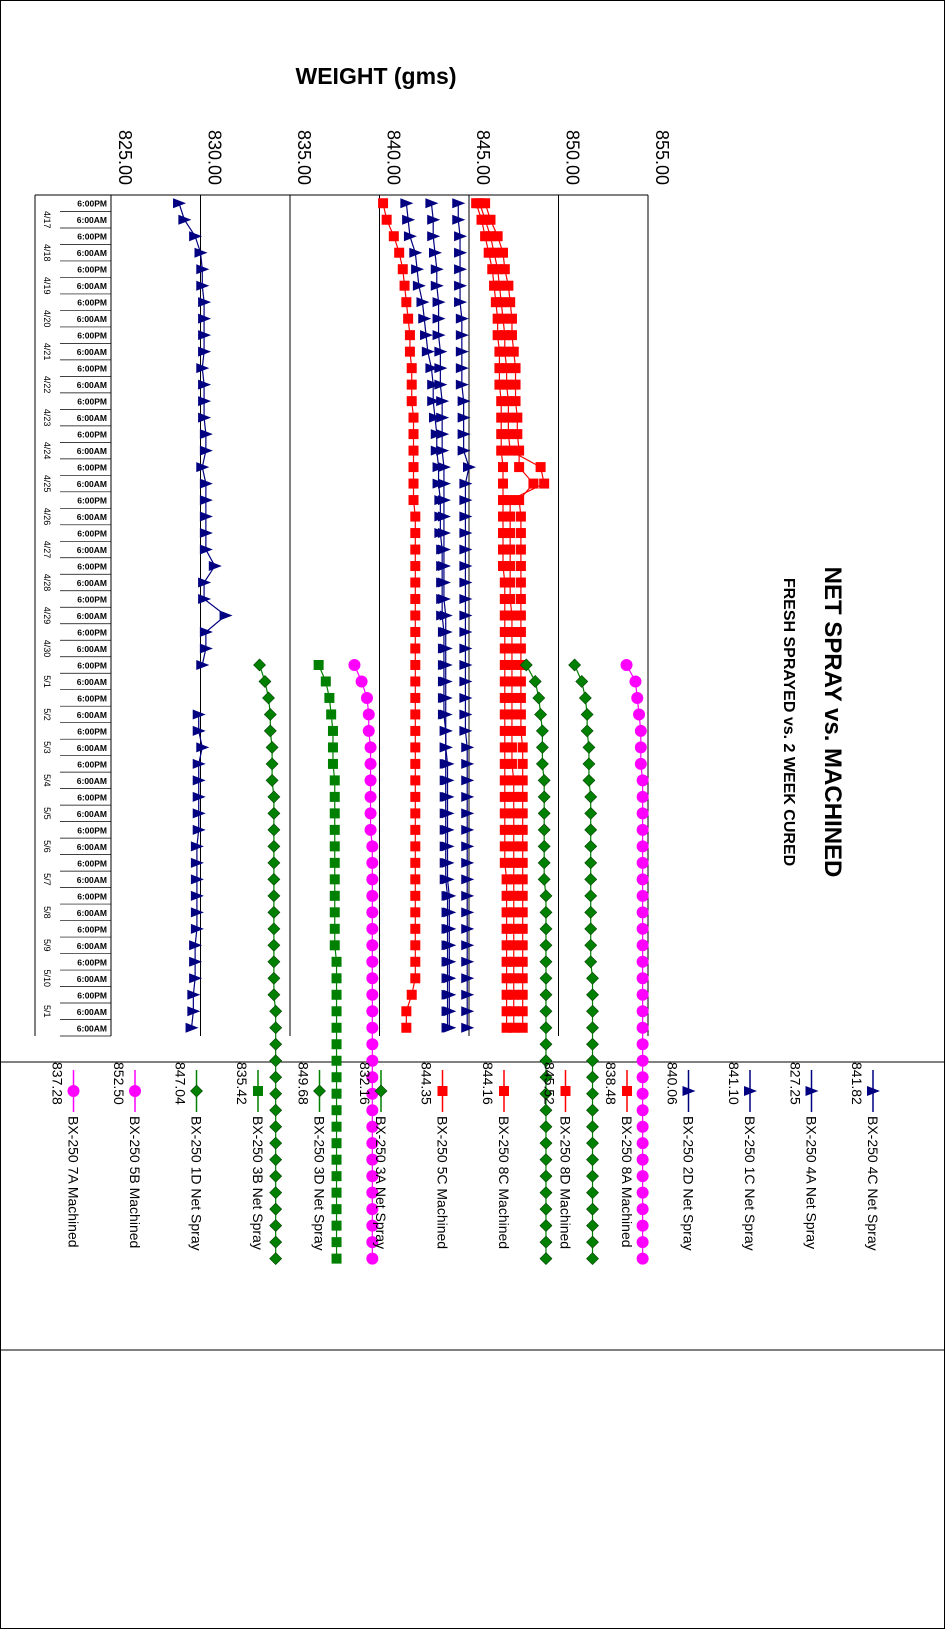  What do you see at coordinates (376, 76) in the screenshot?
I see `y-axis-label: WEIGHT (gms)` at bounding box center [376, 76].